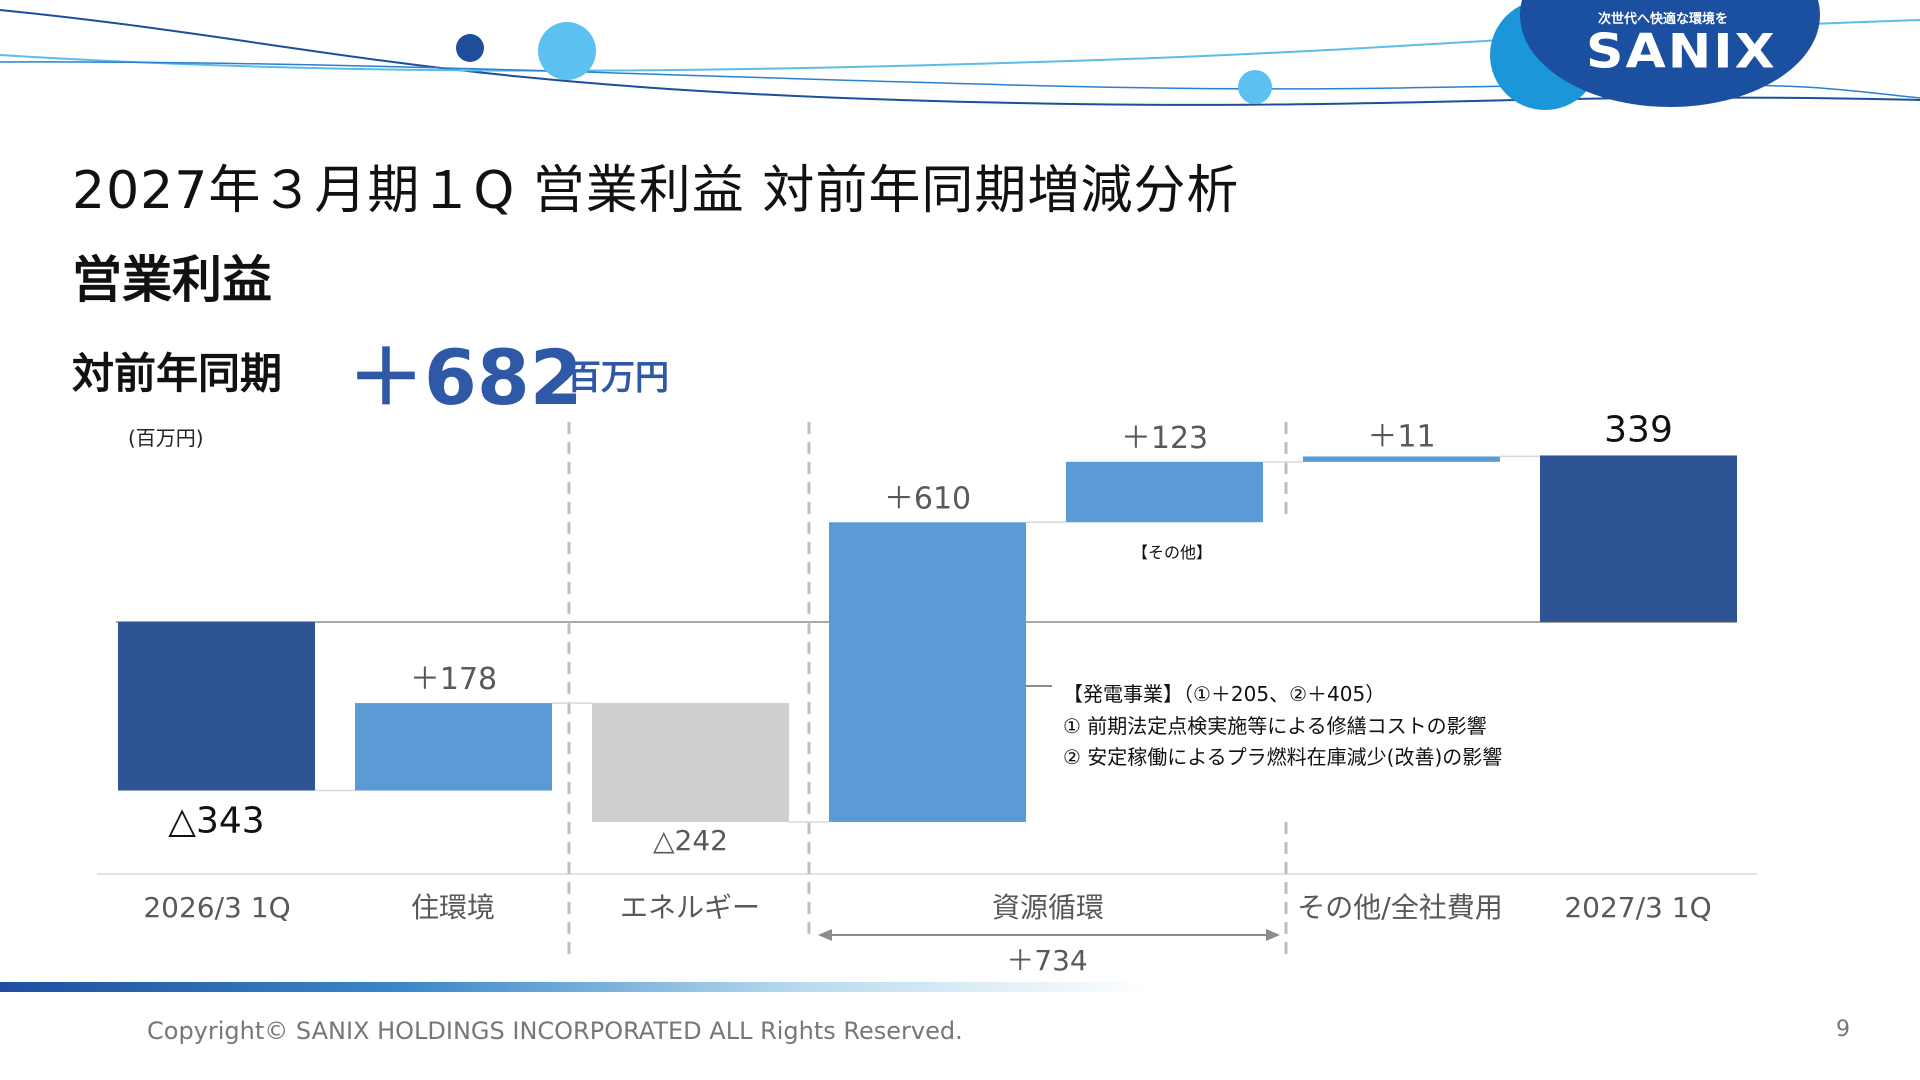  I want to click on decor-dot-dark, so click(470, 48).